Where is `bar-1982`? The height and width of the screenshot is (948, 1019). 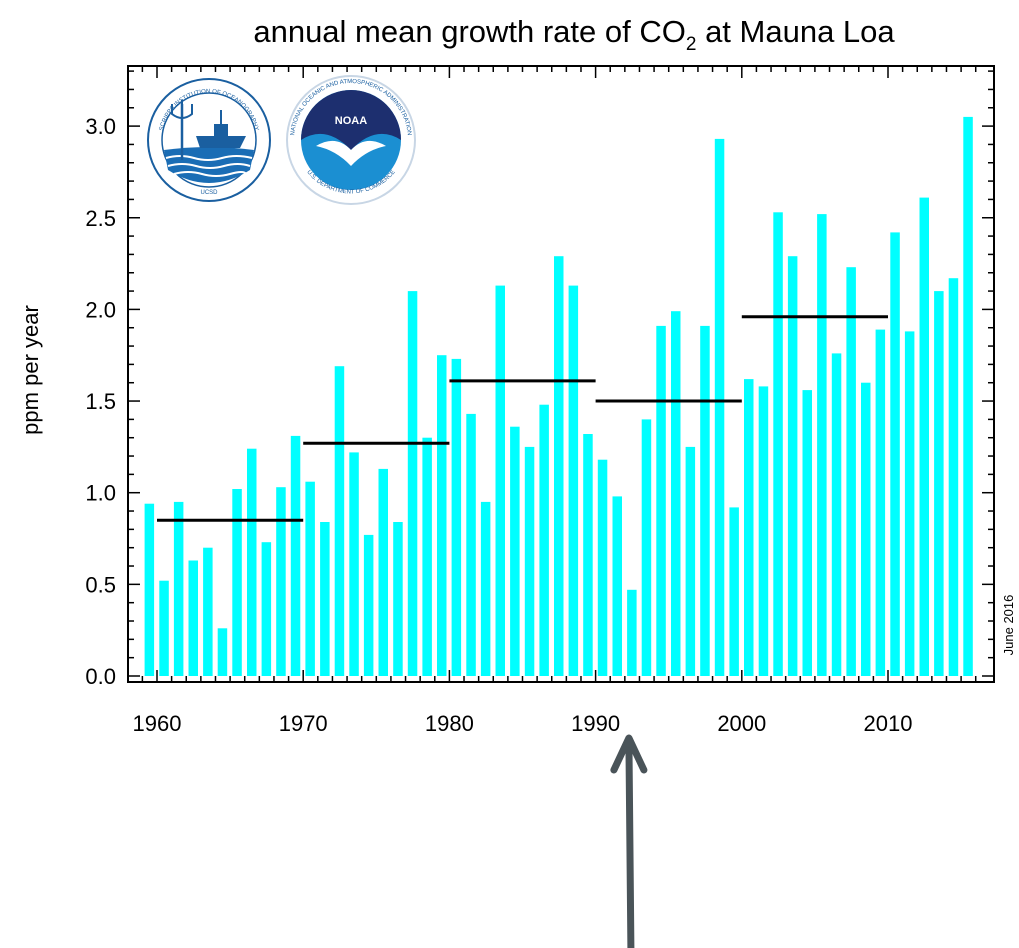 bar-1982 is located at coordinates (485, 588).